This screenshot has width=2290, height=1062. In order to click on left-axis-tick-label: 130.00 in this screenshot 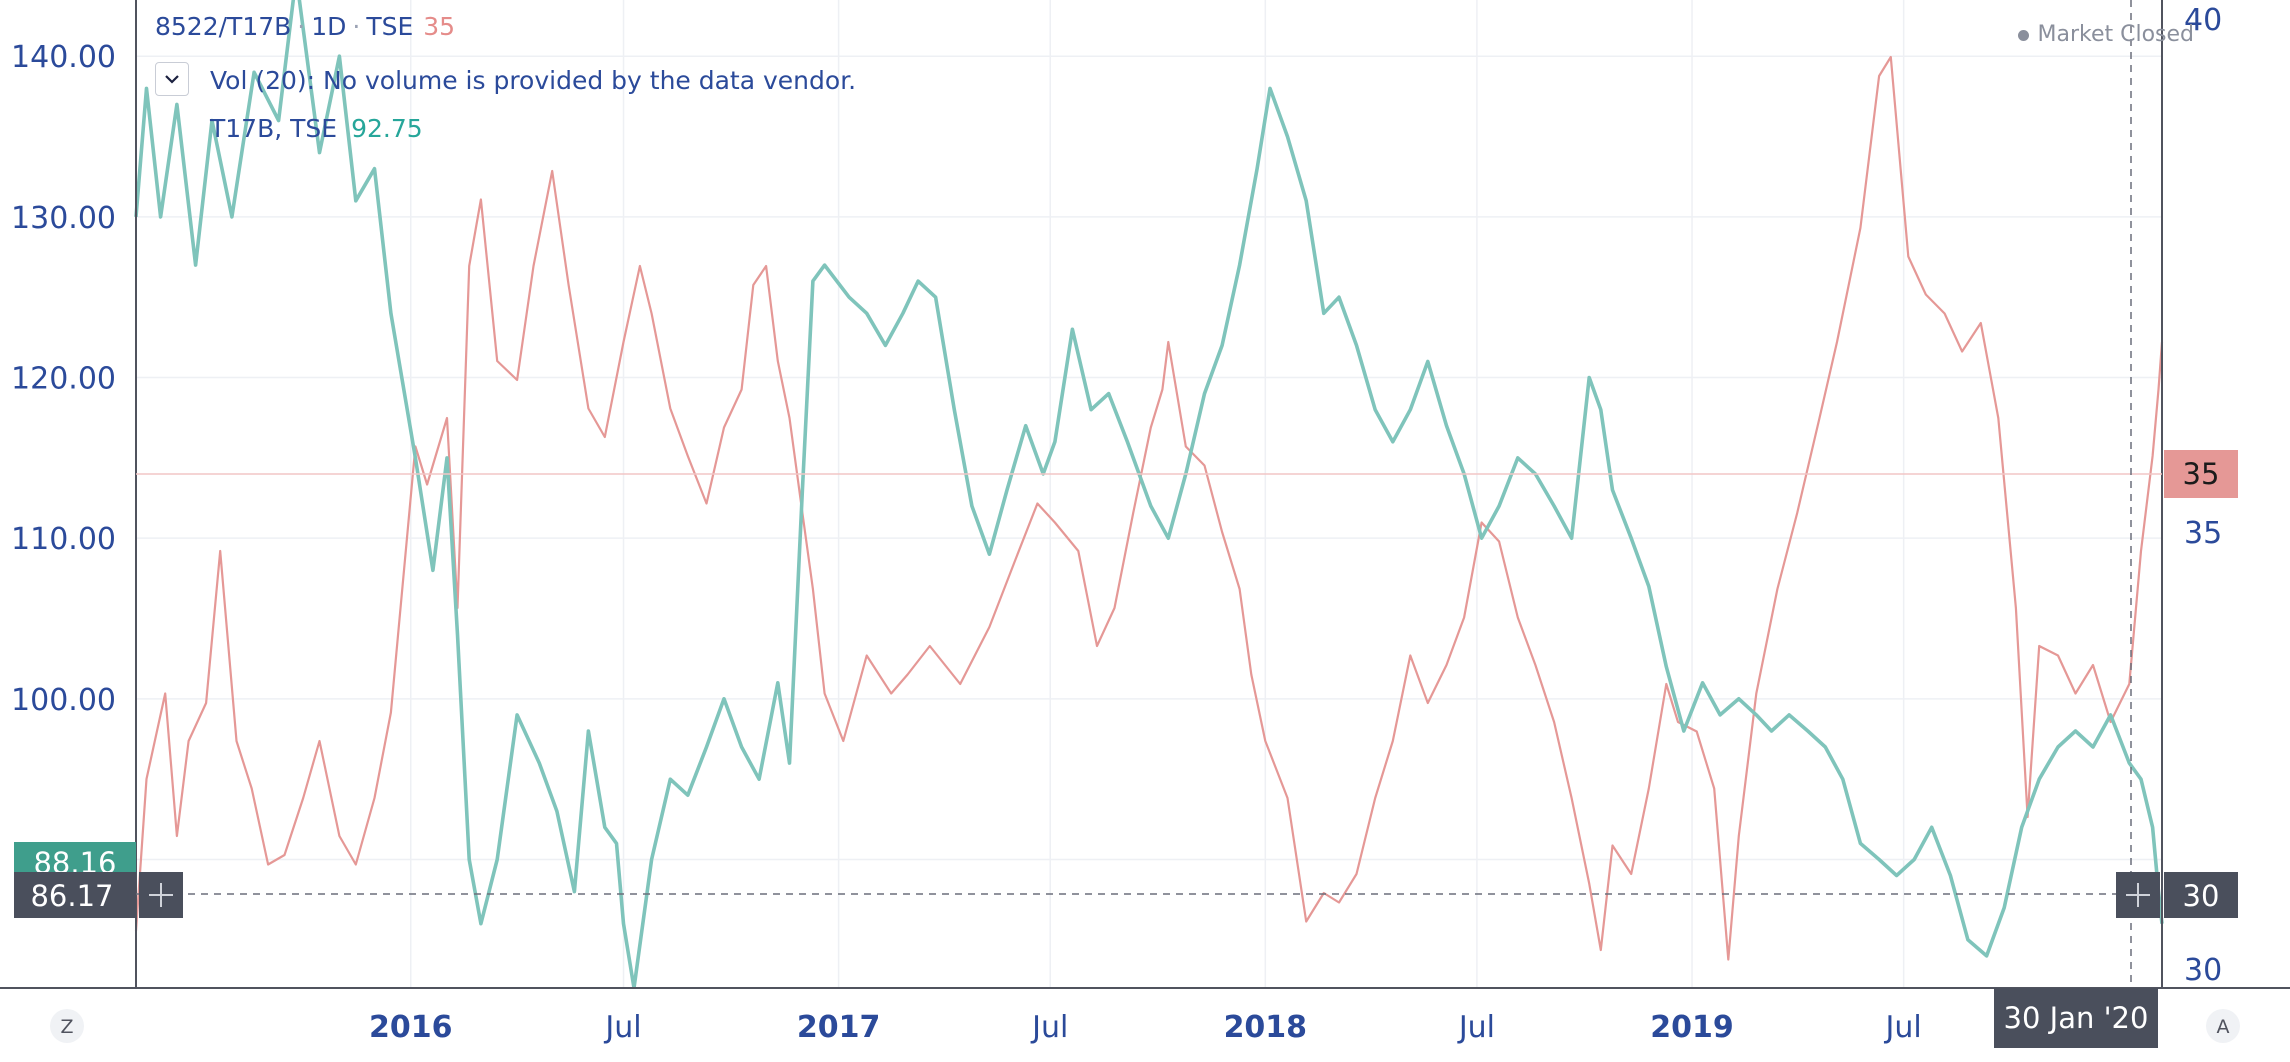, I will do `click(63, 218)`.